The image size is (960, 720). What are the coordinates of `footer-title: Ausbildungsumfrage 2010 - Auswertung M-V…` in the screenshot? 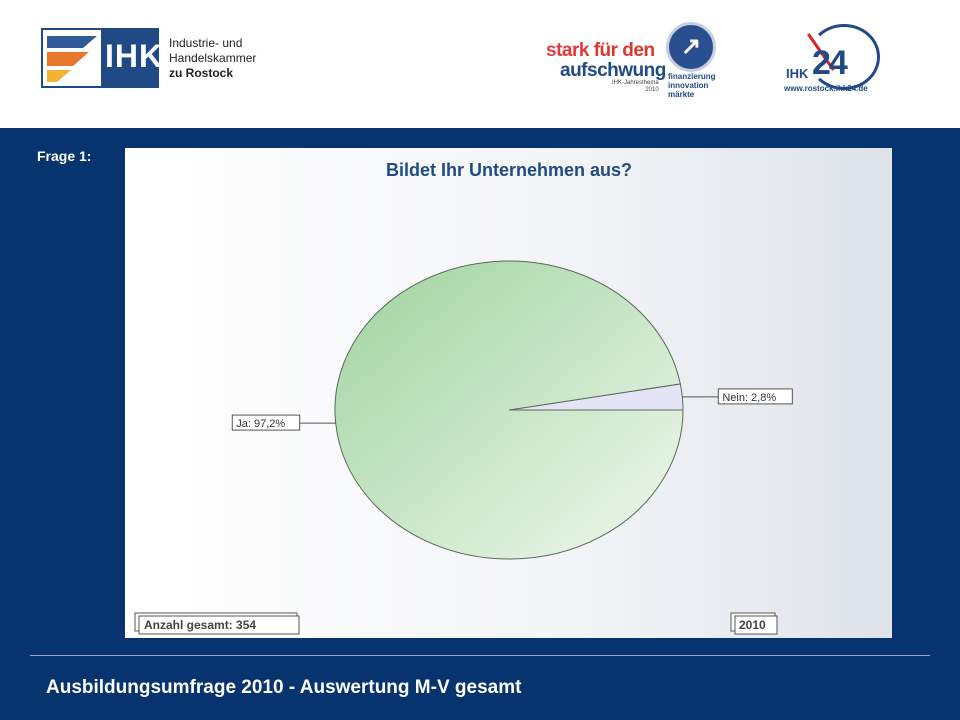 It's located at (284, 687).